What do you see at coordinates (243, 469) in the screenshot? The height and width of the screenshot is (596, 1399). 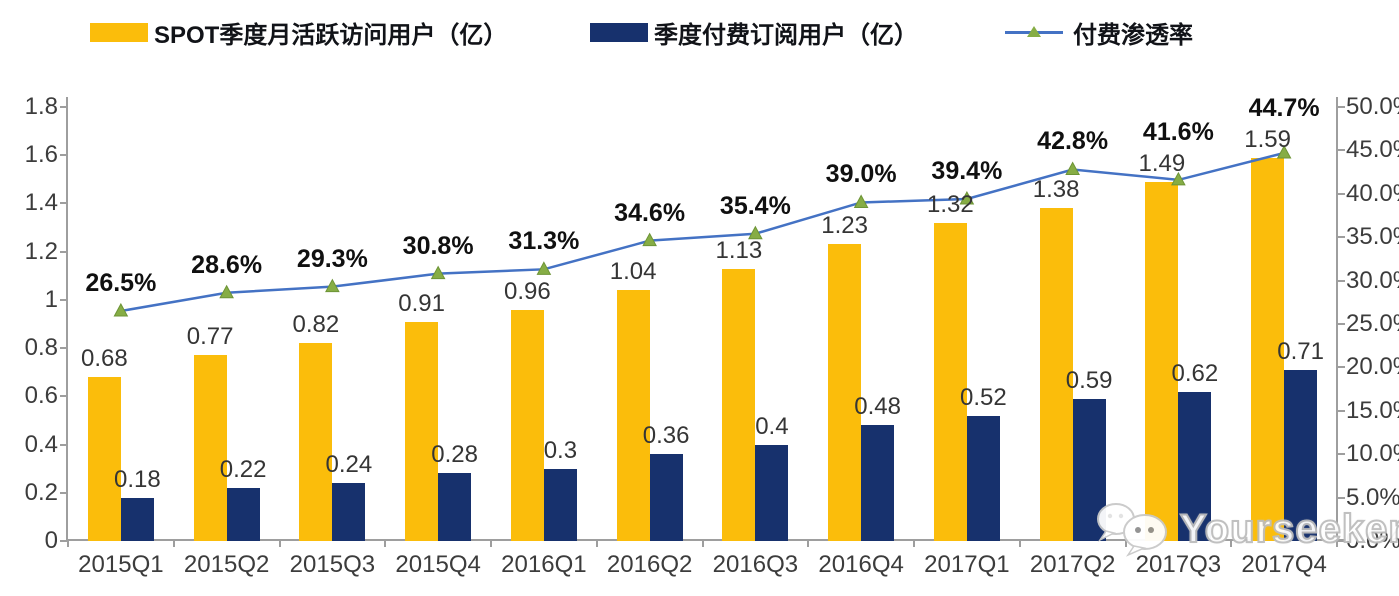 I see `subscriber-value-label: 0.22` at bounding box center [243, 469].